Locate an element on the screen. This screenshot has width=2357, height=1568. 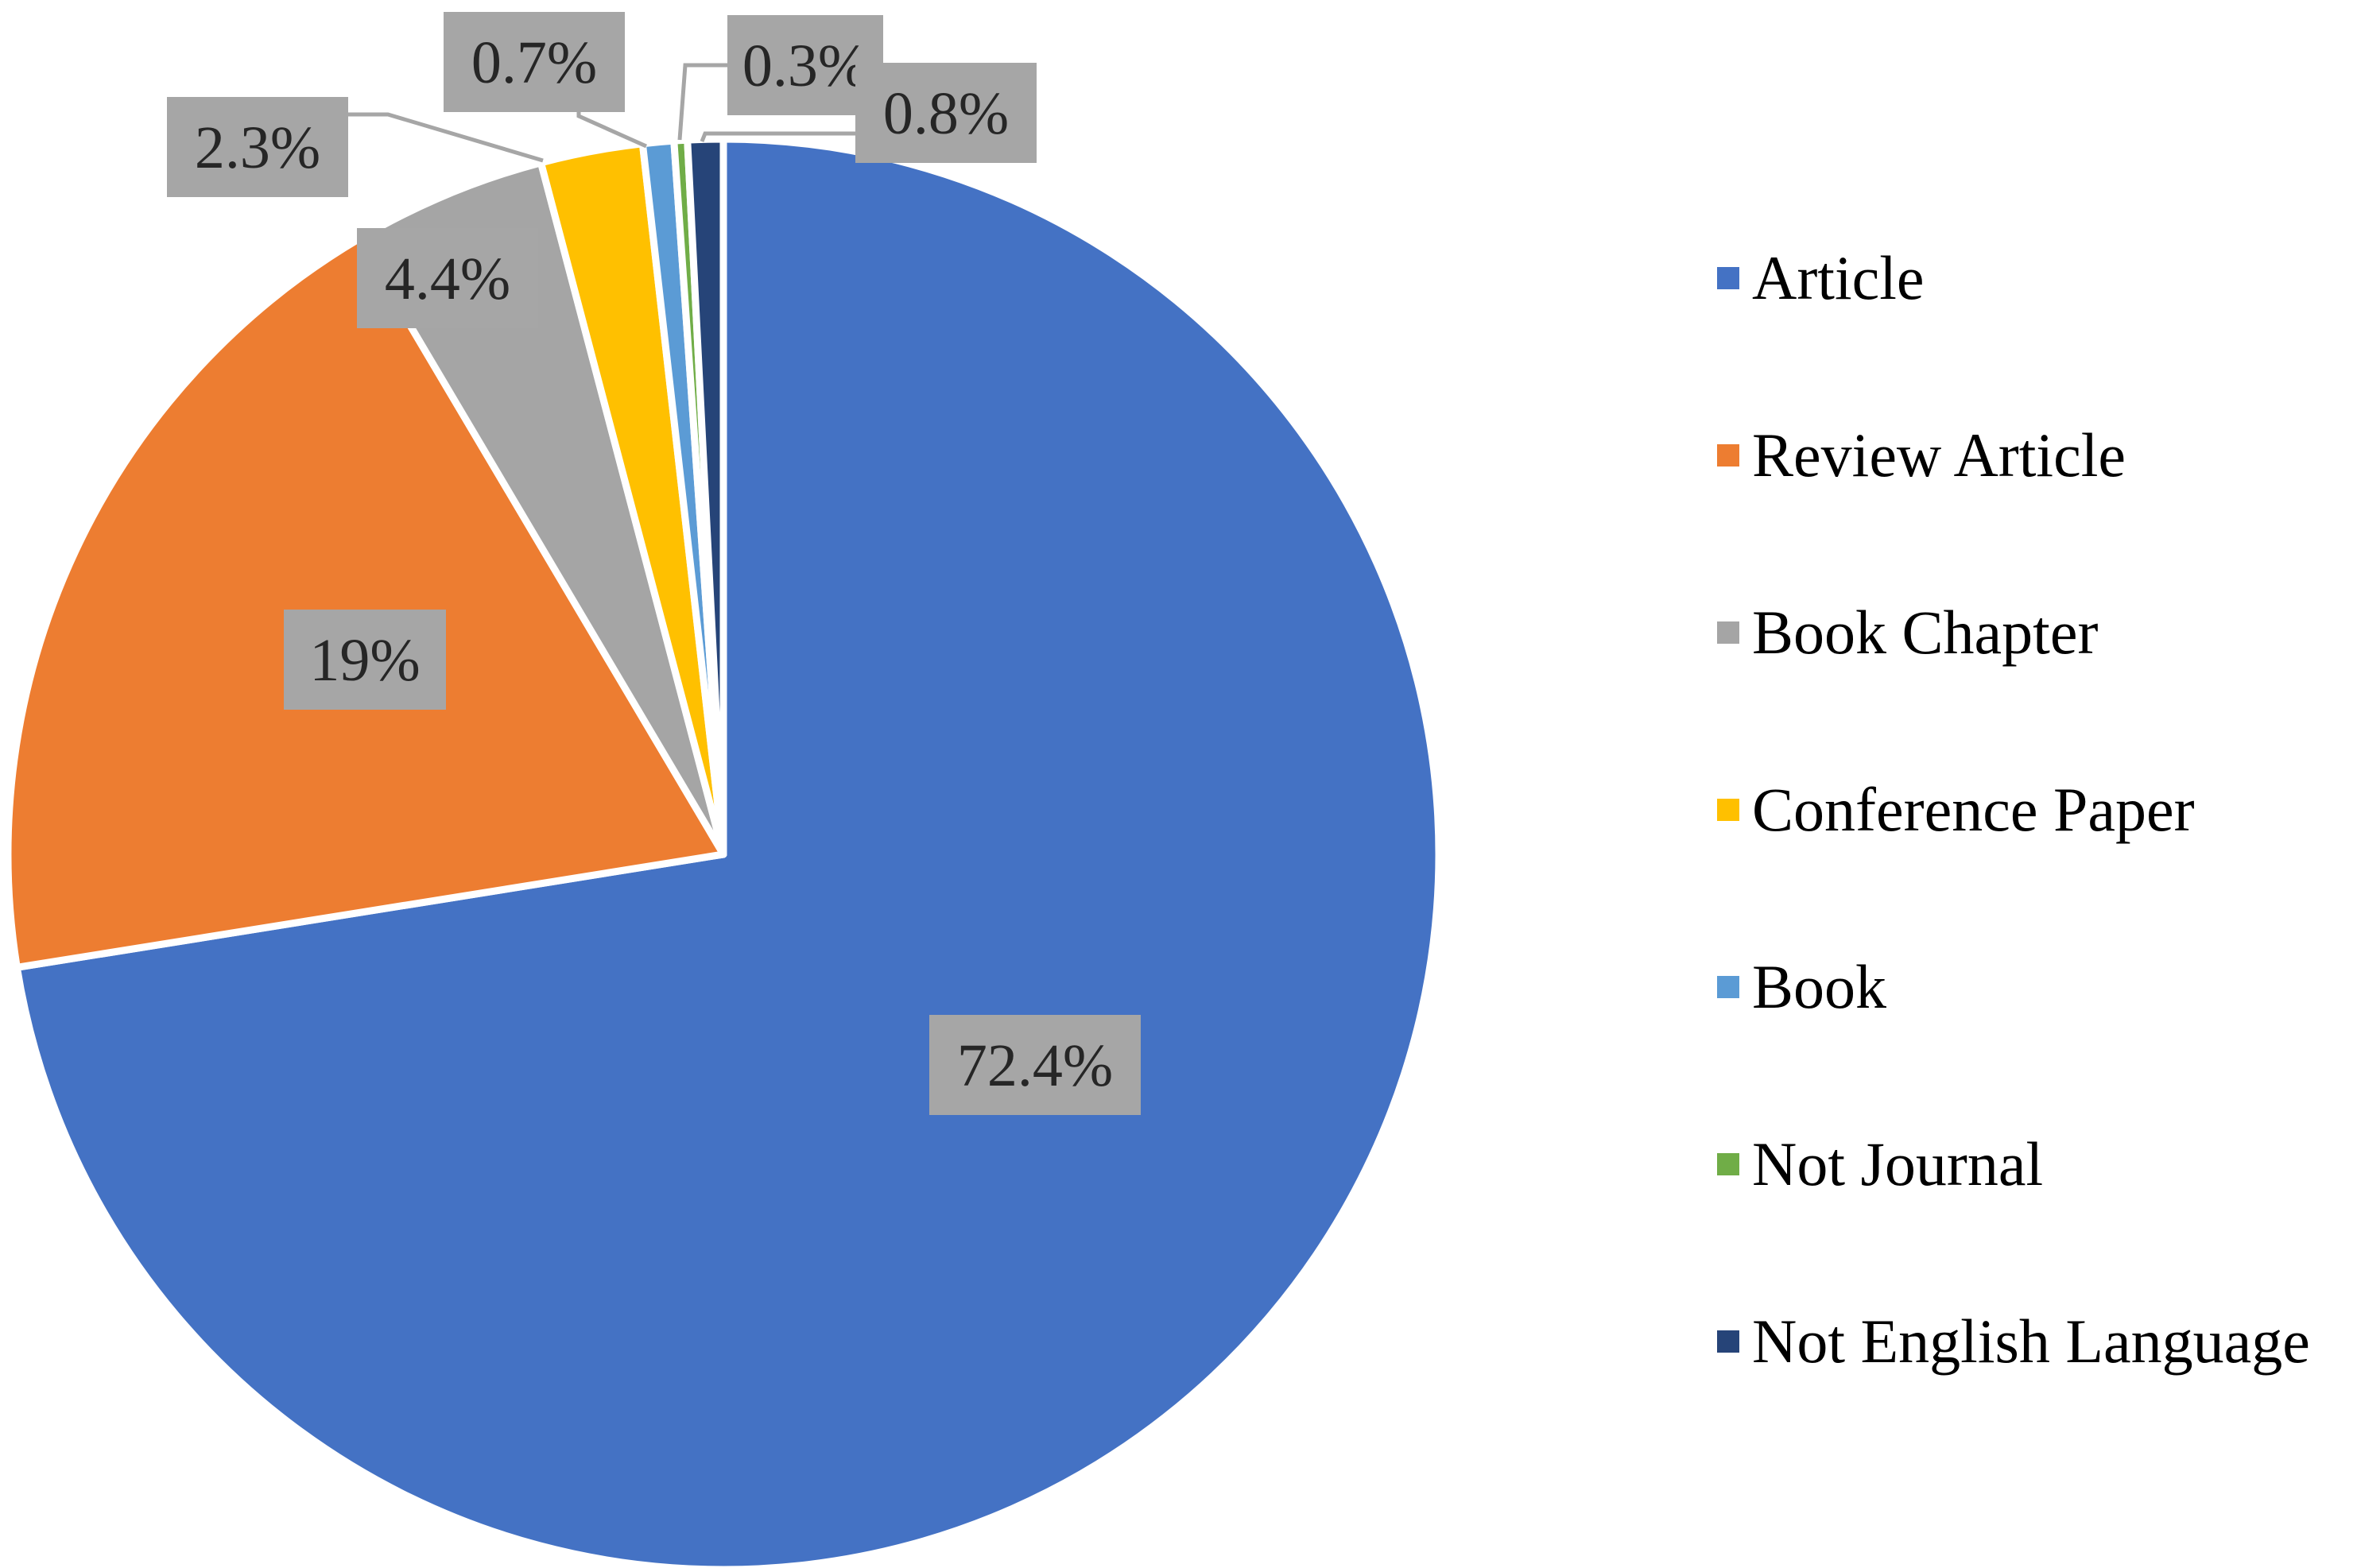
data-label-book: 0.7% is located at coordinates (534, 62).